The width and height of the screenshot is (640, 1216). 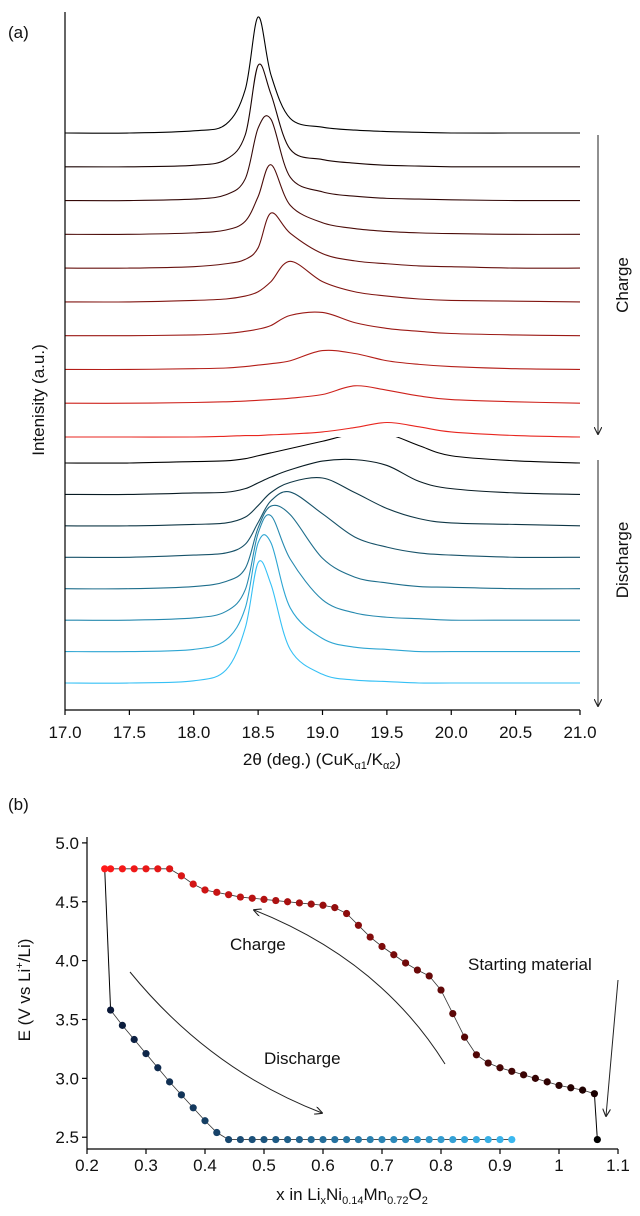 What do you see at coordinates (264, 1165) in the screenshot?
I see `x-tick-label: 0.5` at bounding box center [264, 1165].